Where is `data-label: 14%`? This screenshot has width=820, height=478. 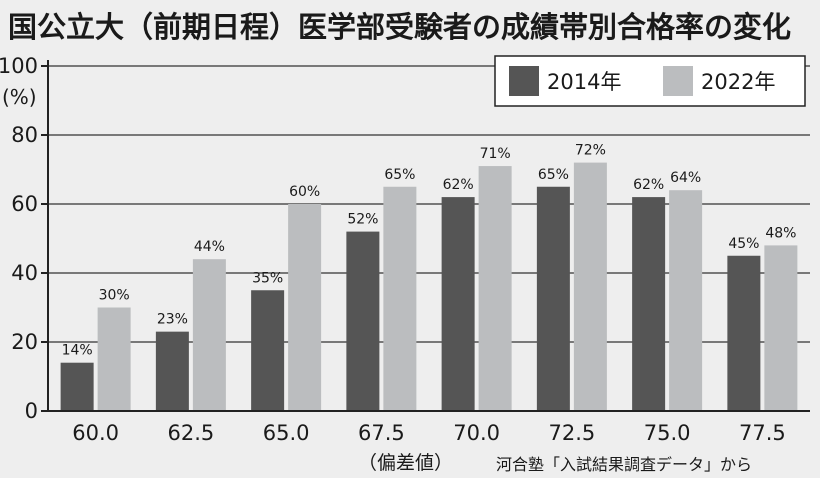 data-label: 14% is located at coordinates (77, 351).